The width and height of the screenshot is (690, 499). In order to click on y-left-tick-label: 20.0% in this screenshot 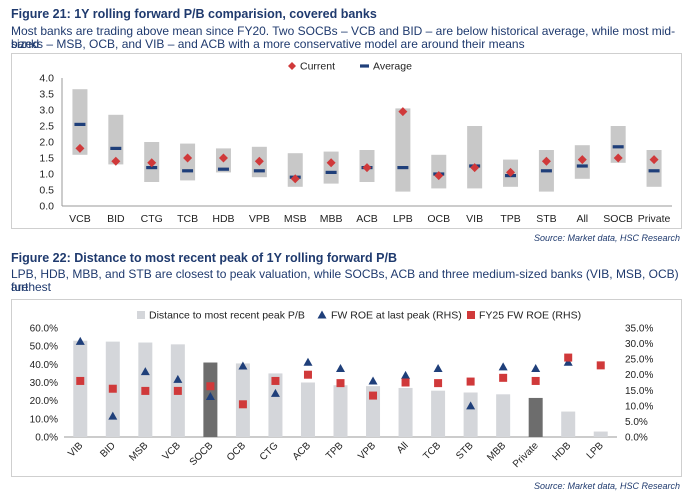, I will do `click(44, 401)`.